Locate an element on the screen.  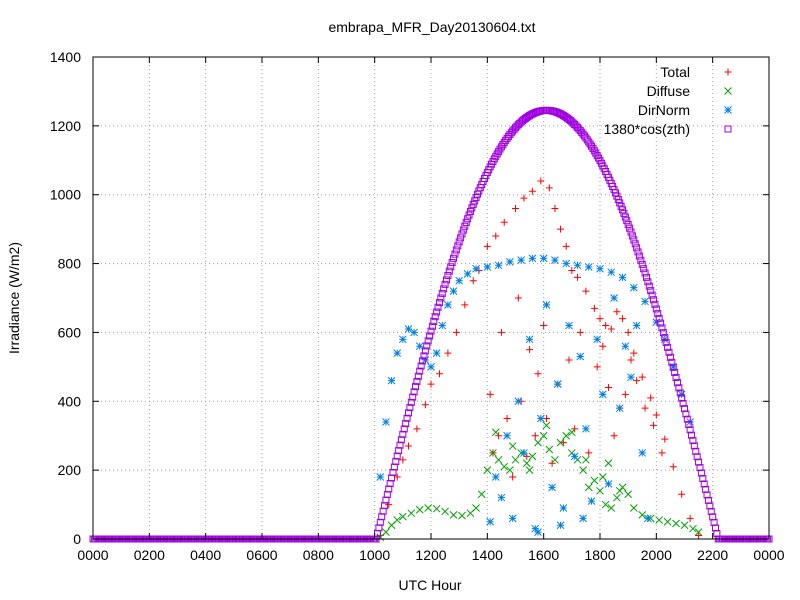
y-tick-label: 1400 is located at coordinates (65, 57).